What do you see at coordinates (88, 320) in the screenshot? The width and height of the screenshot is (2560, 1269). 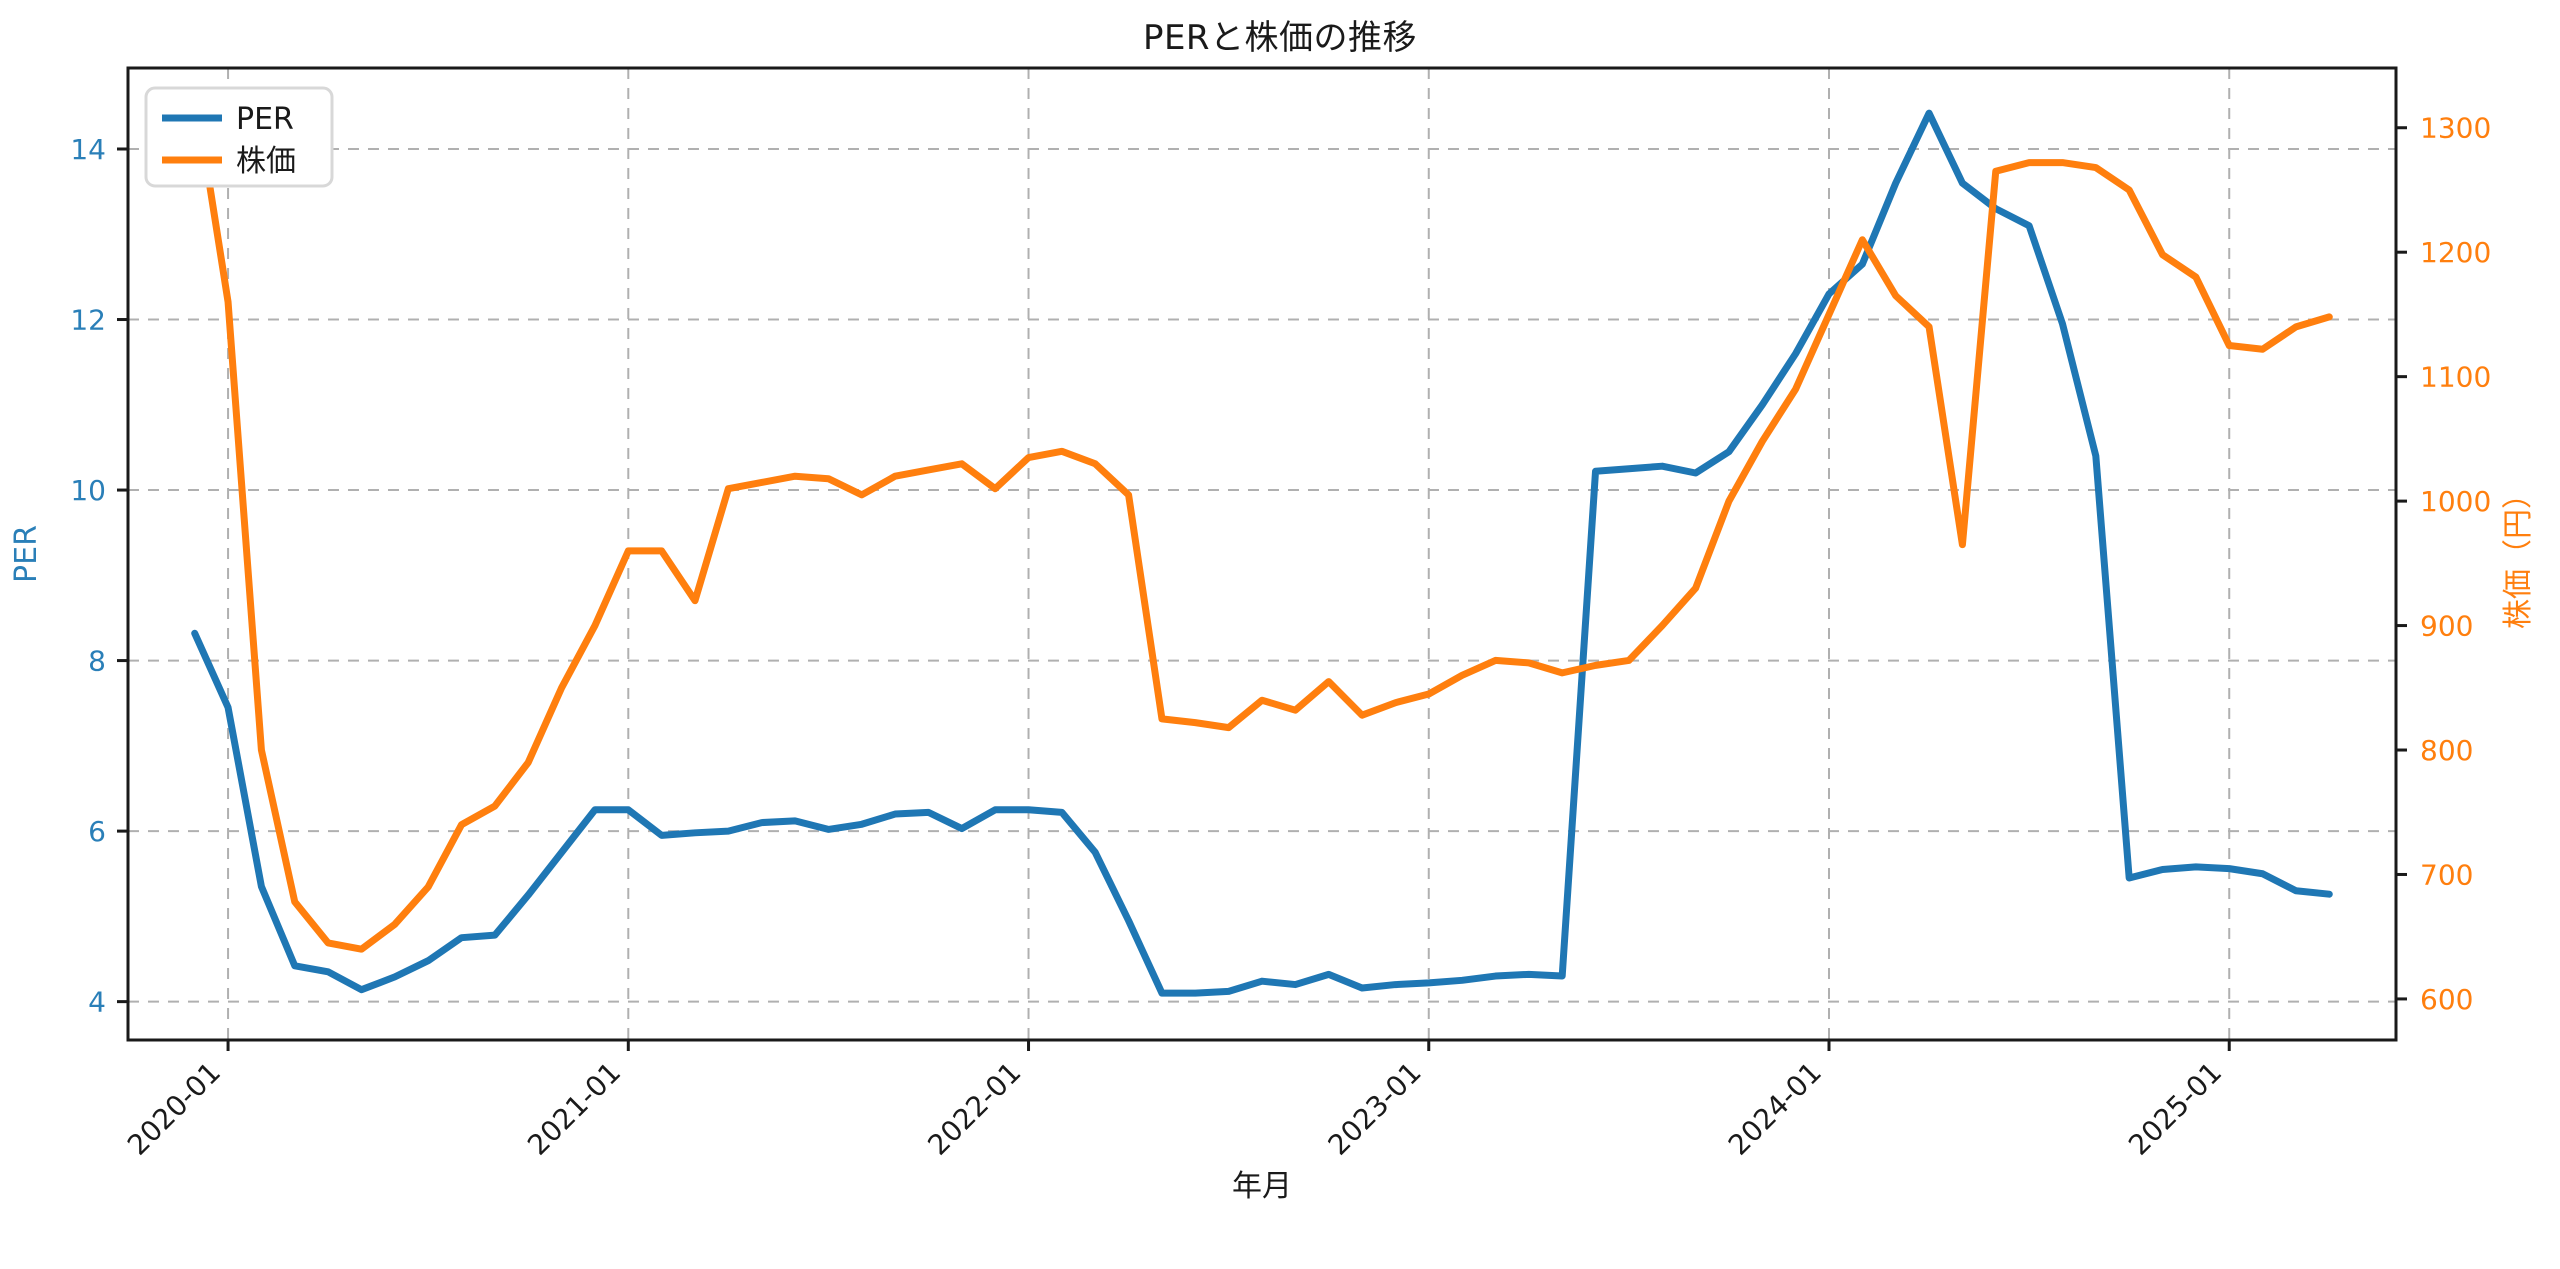 I see `y-axis-left-tick-label: 12` at bounding box center [88, 320].